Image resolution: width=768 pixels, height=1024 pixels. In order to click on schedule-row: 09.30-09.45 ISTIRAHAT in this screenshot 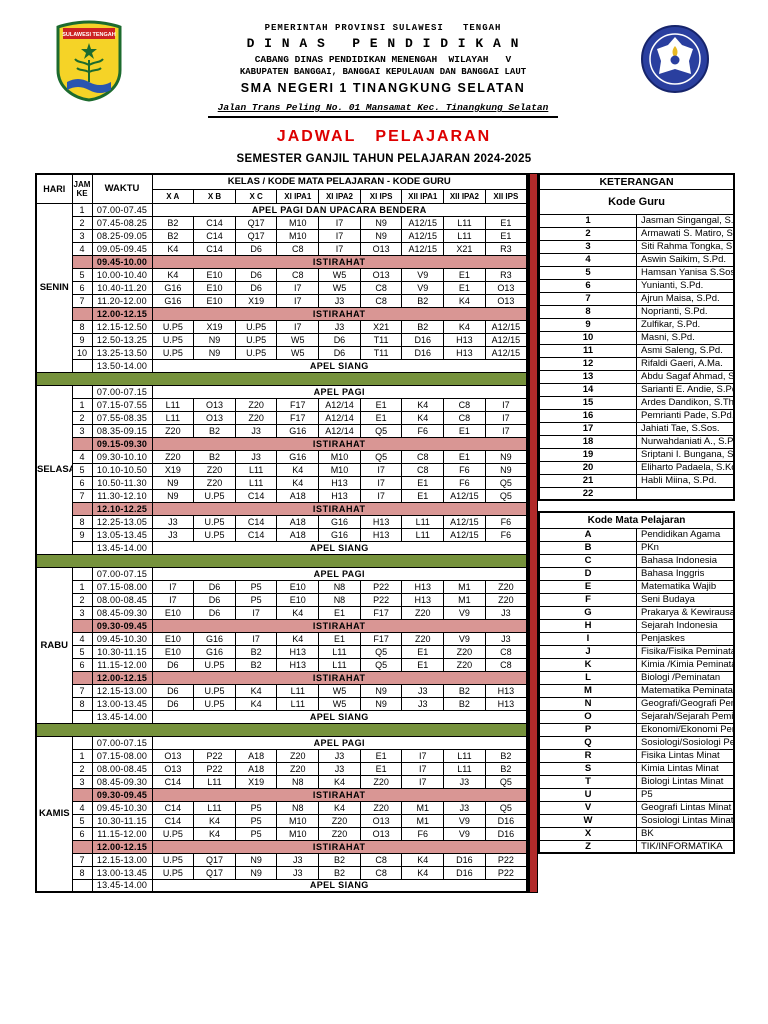, I will do `click(282, 794)`.